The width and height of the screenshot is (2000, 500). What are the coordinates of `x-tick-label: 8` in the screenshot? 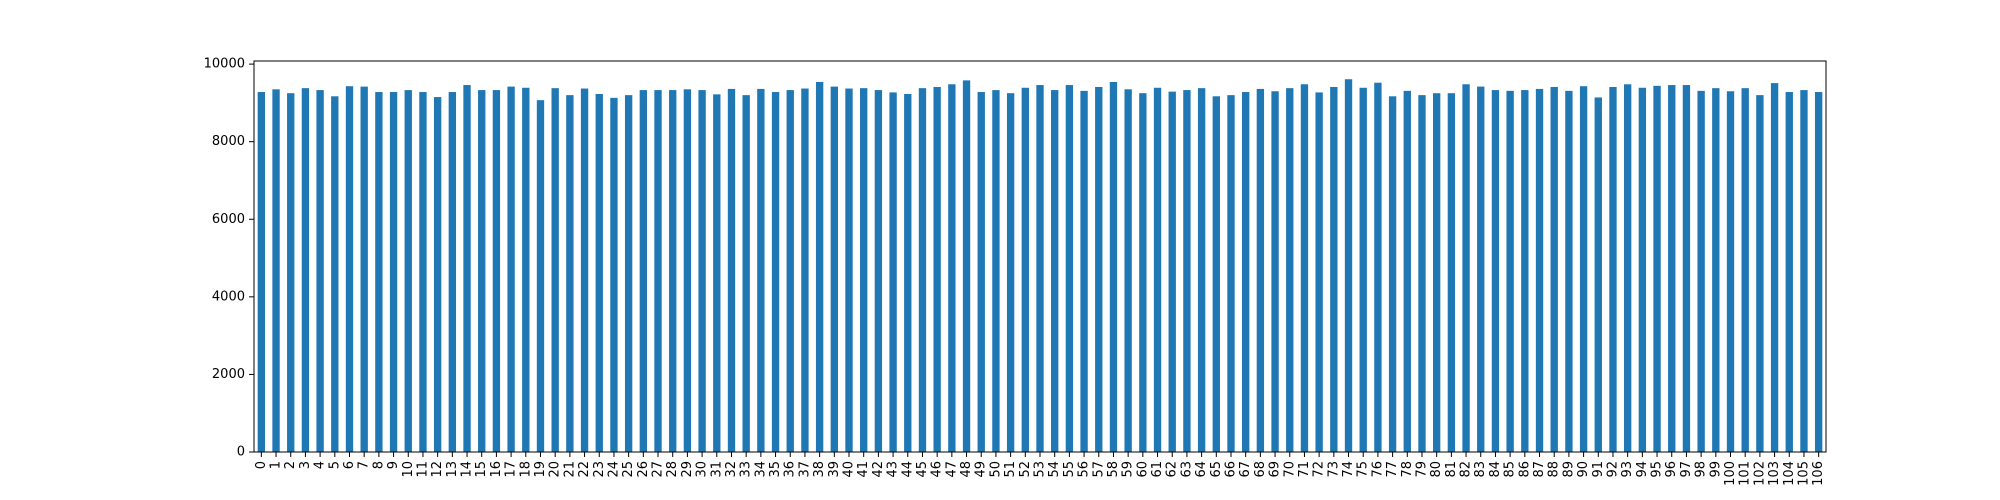 It's located at (378, 465).